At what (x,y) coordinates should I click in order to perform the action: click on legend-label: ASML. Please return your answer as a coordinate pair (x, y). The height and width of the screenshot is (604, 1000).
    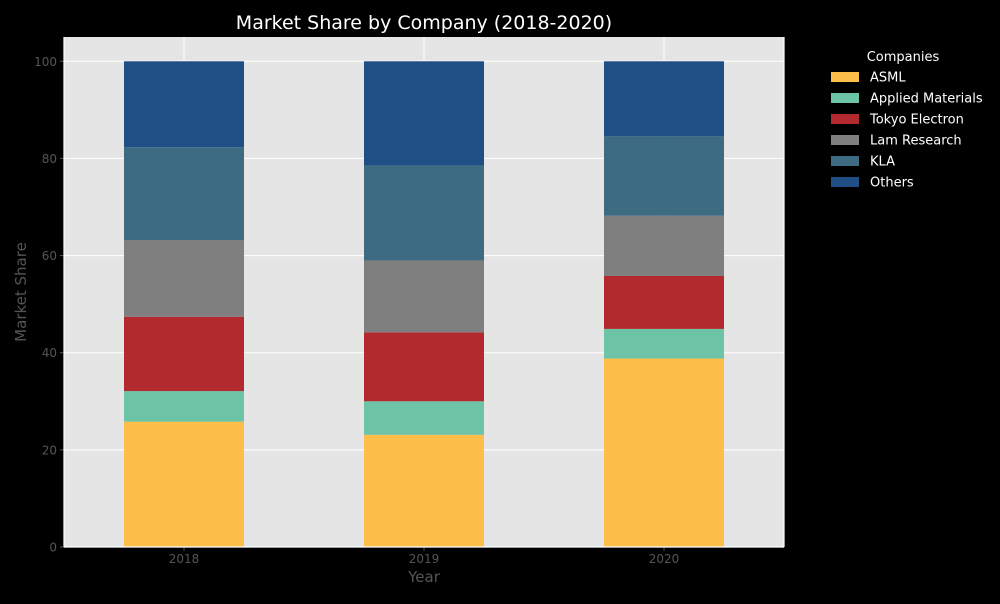
    Looking at the image, I should click on (888, 78).